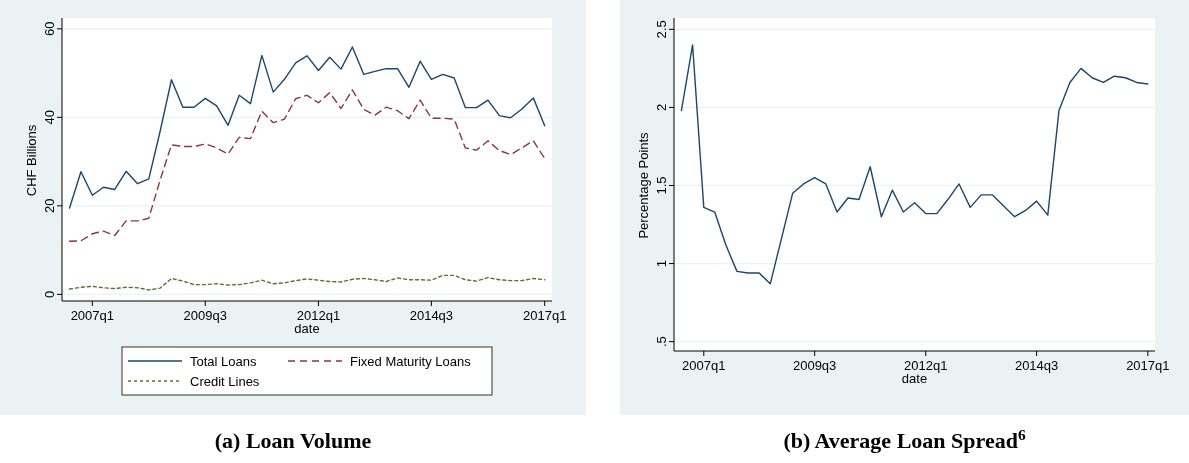 The height and width of the screenshot is (463, 1189). Describe the element at coordinates (223, 361) in the screenshot. I see `legend-label: Total Loans` at that location.